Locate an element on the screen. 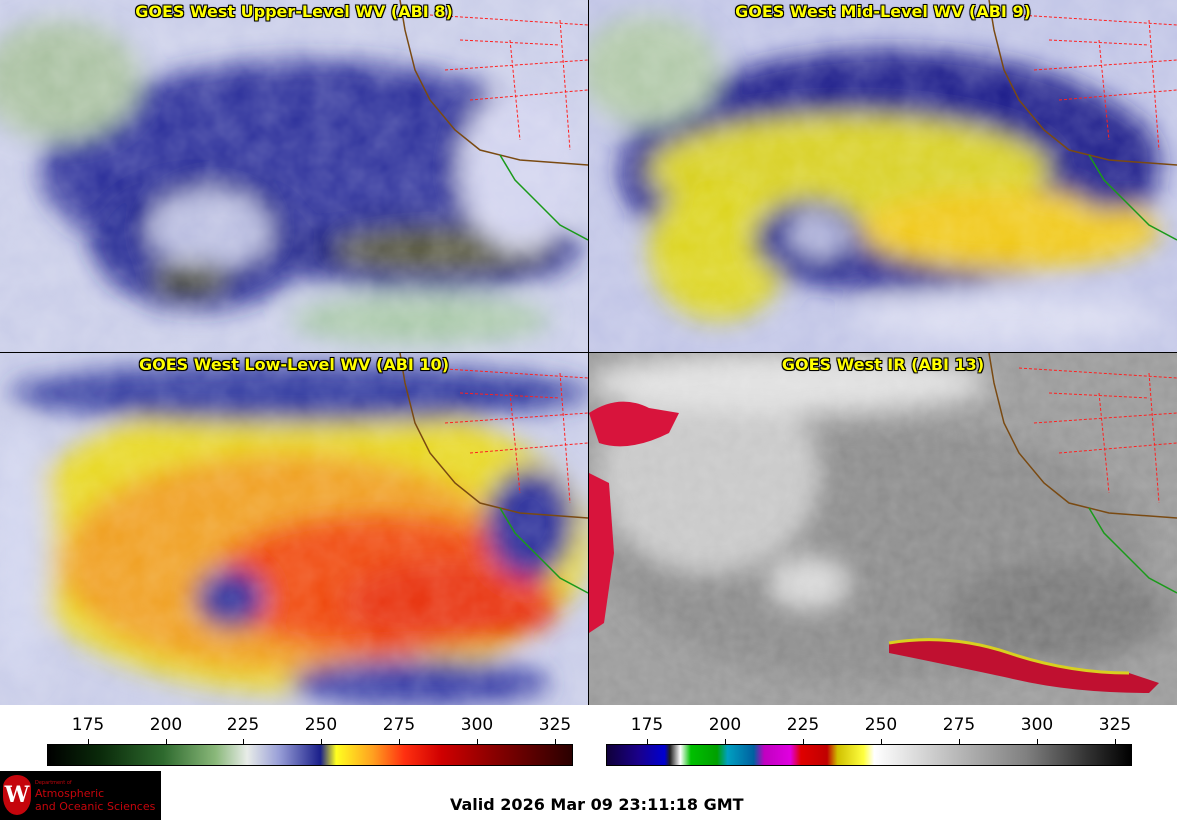  panel-title: GOES West Mid-Level WV (ABI 9) is located at coordinates (883, 11).